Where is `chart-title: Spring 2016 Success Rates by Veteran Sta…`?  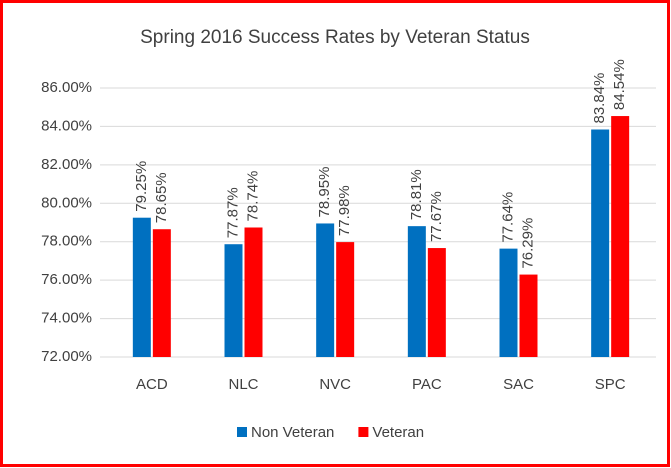
chart-title: Spring 2016 Success Rates by Veteran Sta… is located at coordinates (335, 37).